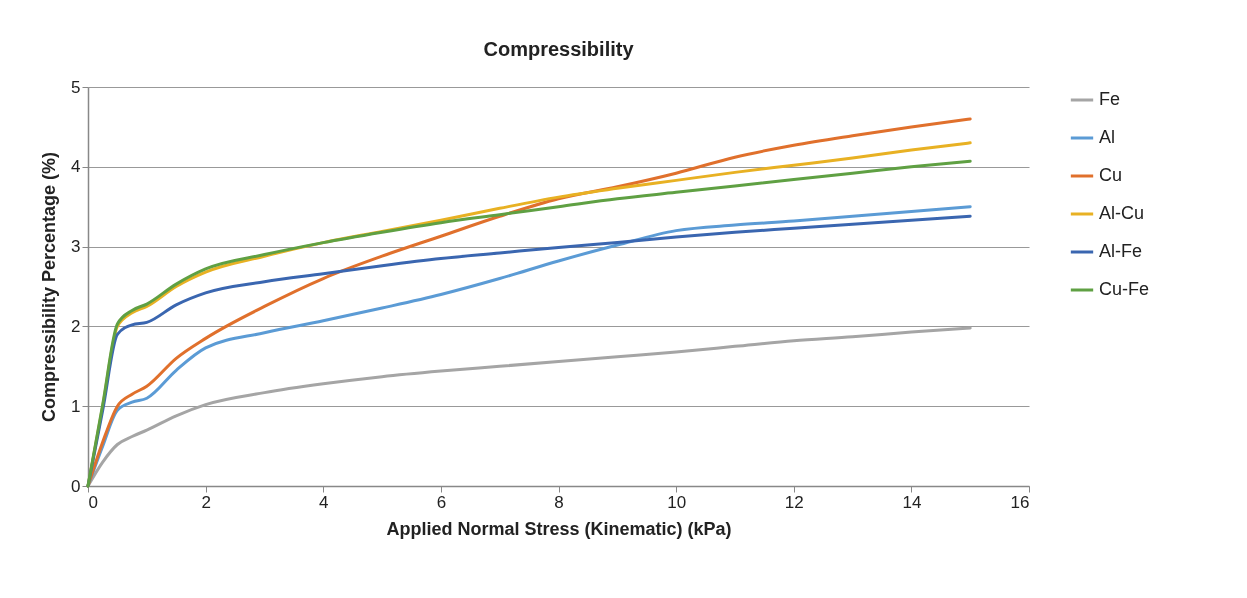  Describe the element at coordinates (559, 528) in the screenshot. I see `x-axis-title: Applied Normal Stress (Kinematic) (kPa)` at that location.